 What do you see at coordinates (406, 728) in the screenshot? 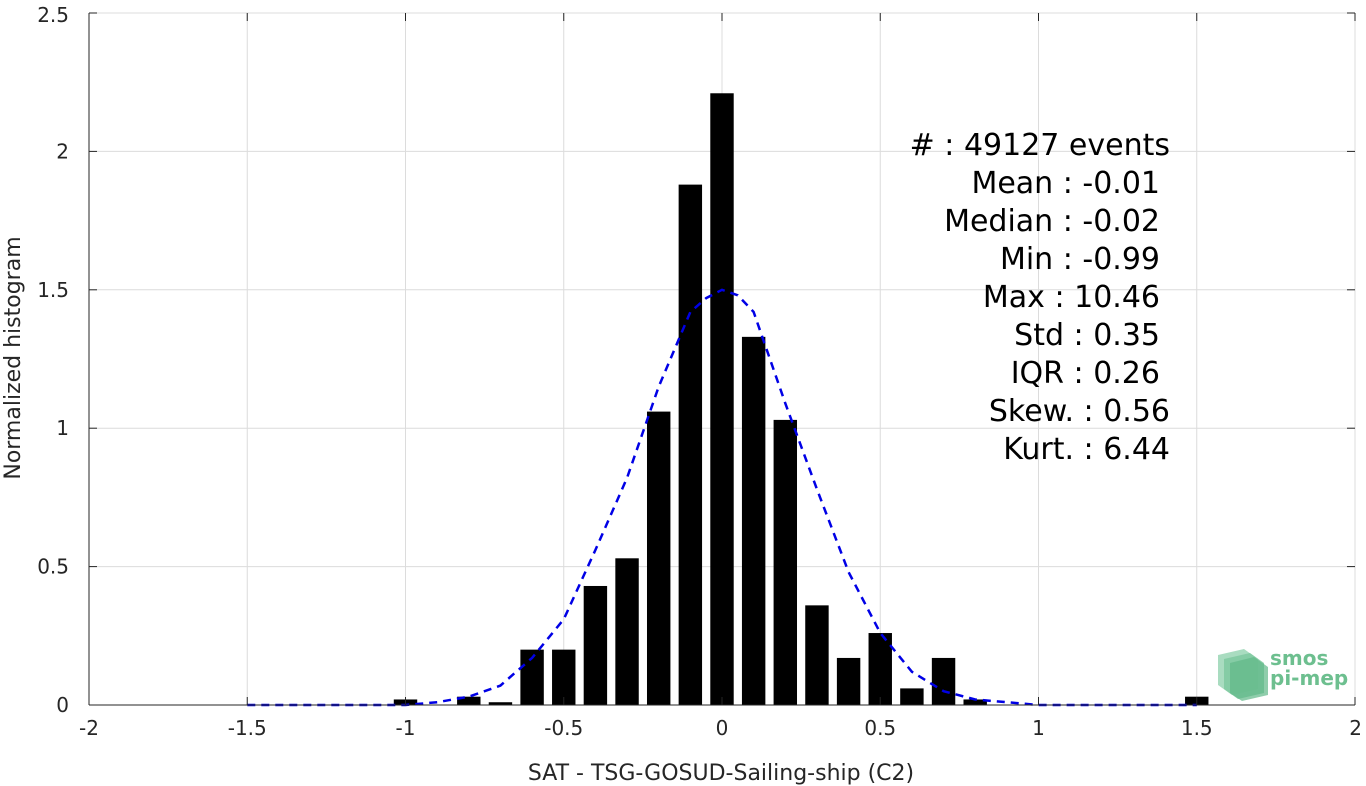
I see `x-tick-label: -1` at bounding box center [406, 728].